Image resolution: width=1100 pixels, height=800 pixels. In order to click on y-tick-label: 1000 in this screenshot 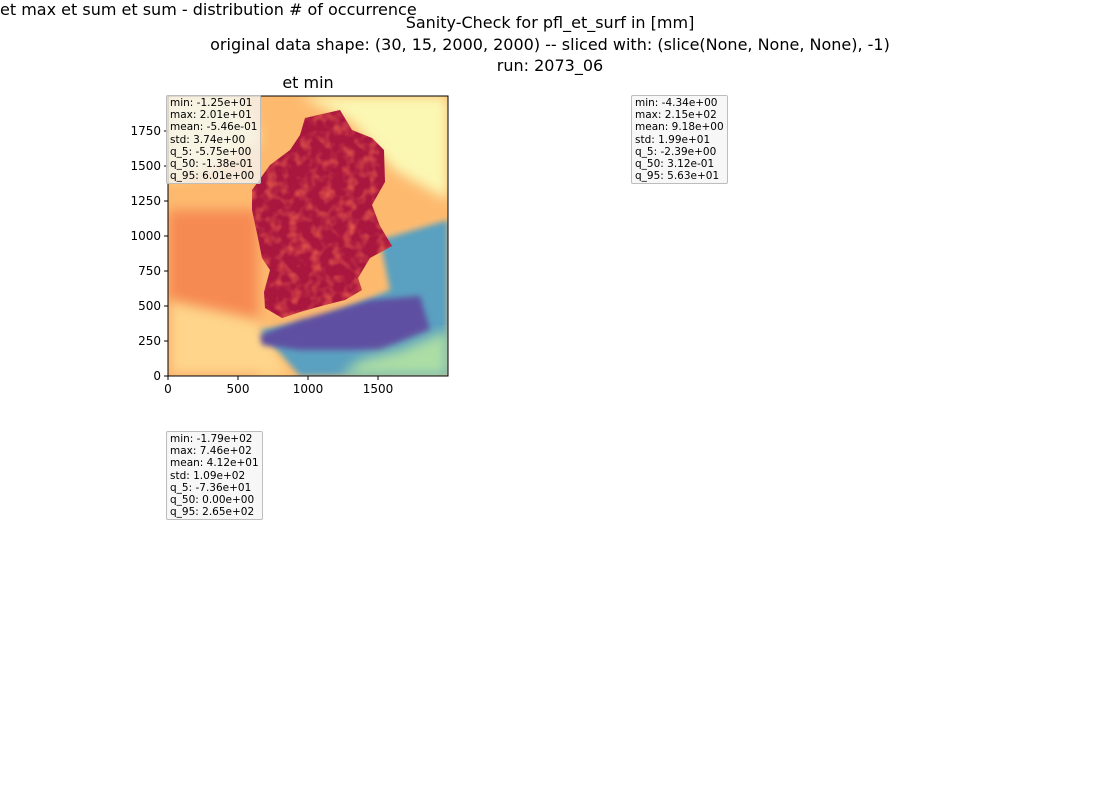, I will do `click(145, 236)`.